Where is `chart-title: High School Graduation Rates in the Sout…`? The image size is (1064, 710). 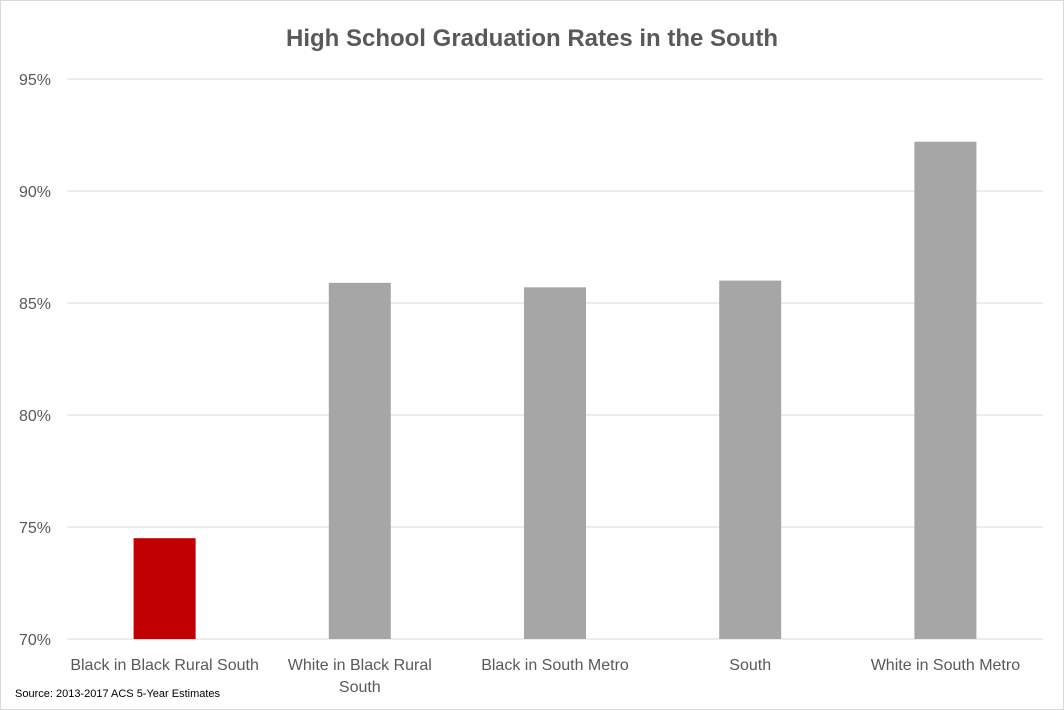 chart-title: High School Graduation Rates in the Sout… is located at coordinates (532, 38).